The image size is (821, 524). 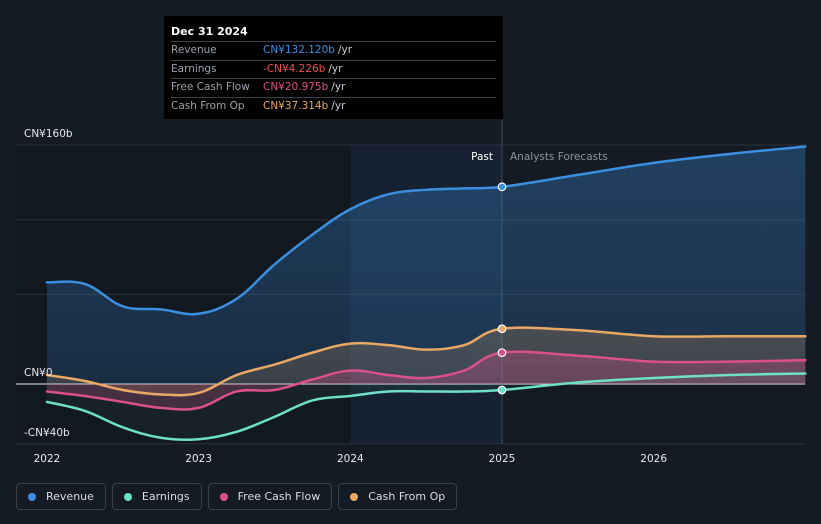 I want to click on earnings-area, so click(x=426, y=406).